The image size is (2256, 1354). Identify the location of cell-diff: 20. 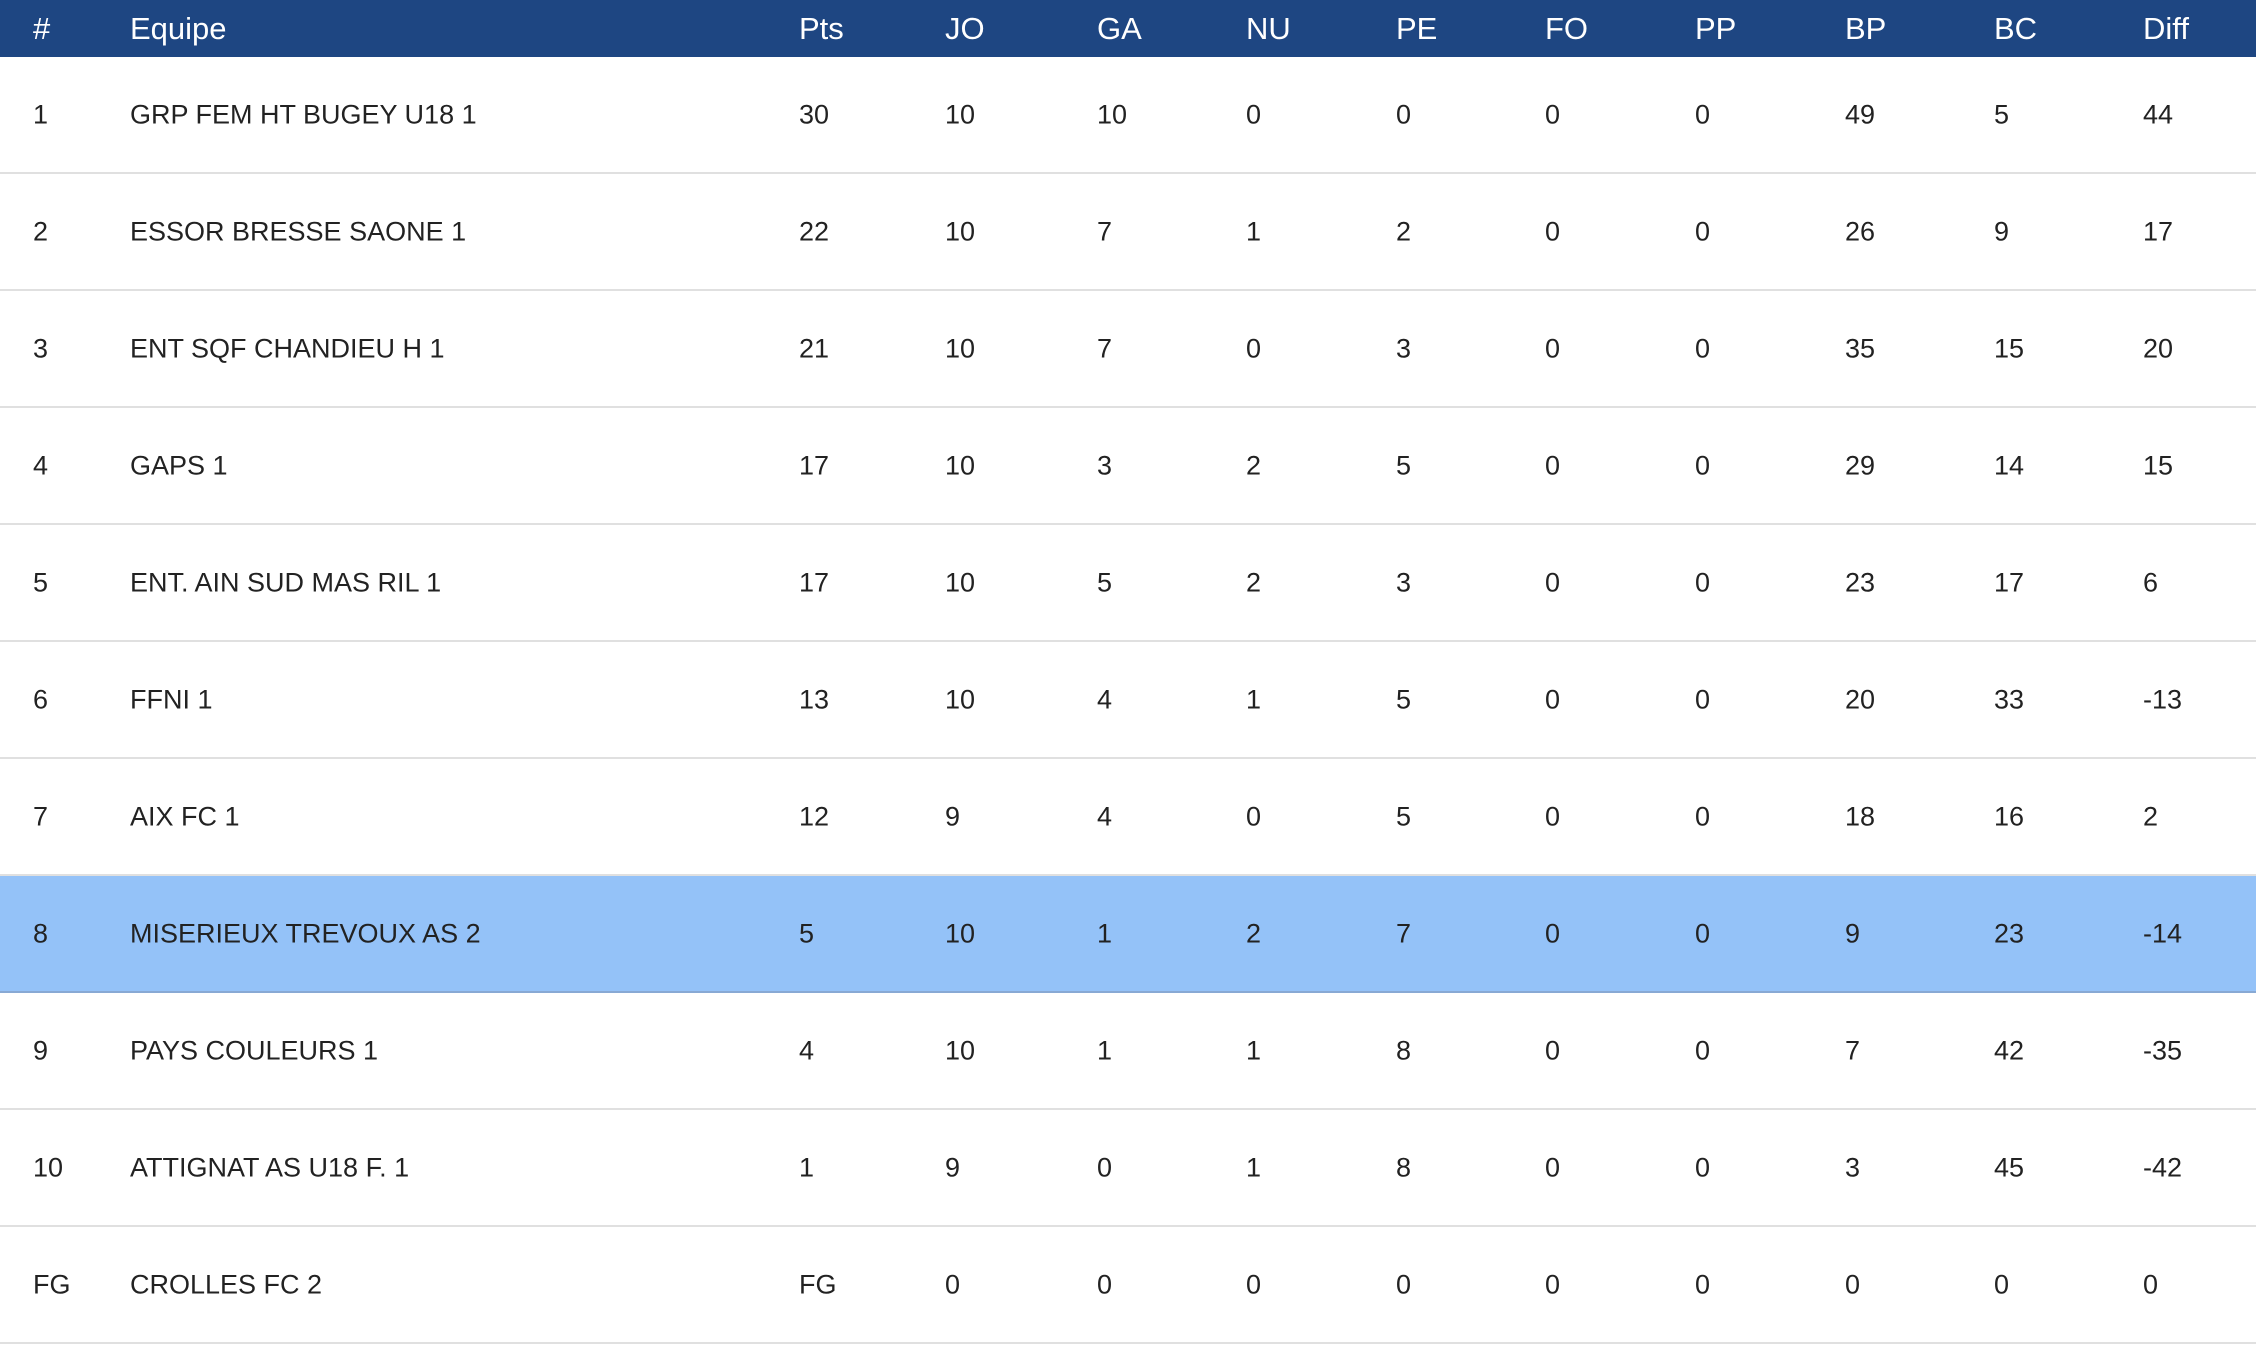
(2158, 348).